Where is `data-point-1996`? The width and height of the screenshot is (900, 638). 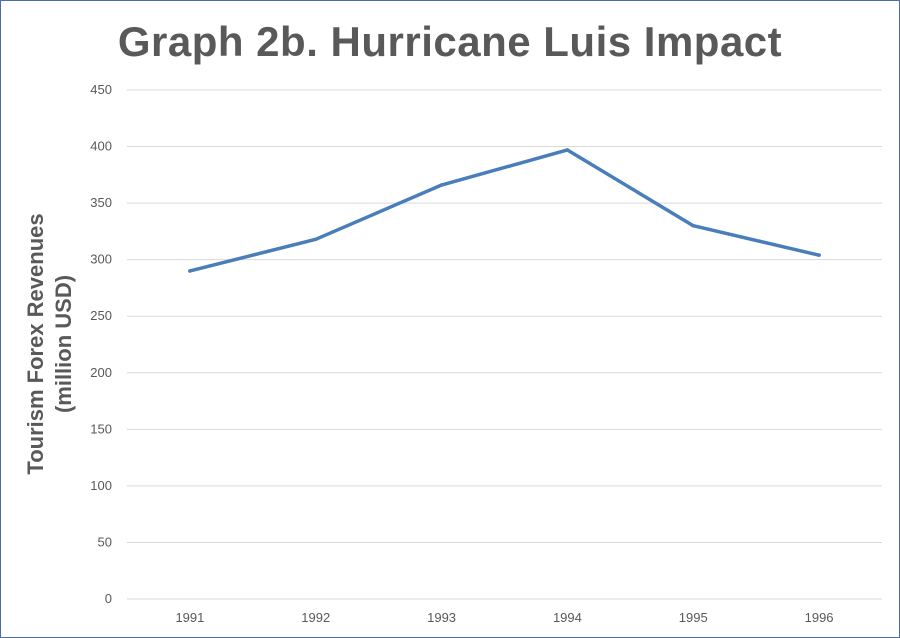
data-point-1996 is located at coordinates (819, 255).